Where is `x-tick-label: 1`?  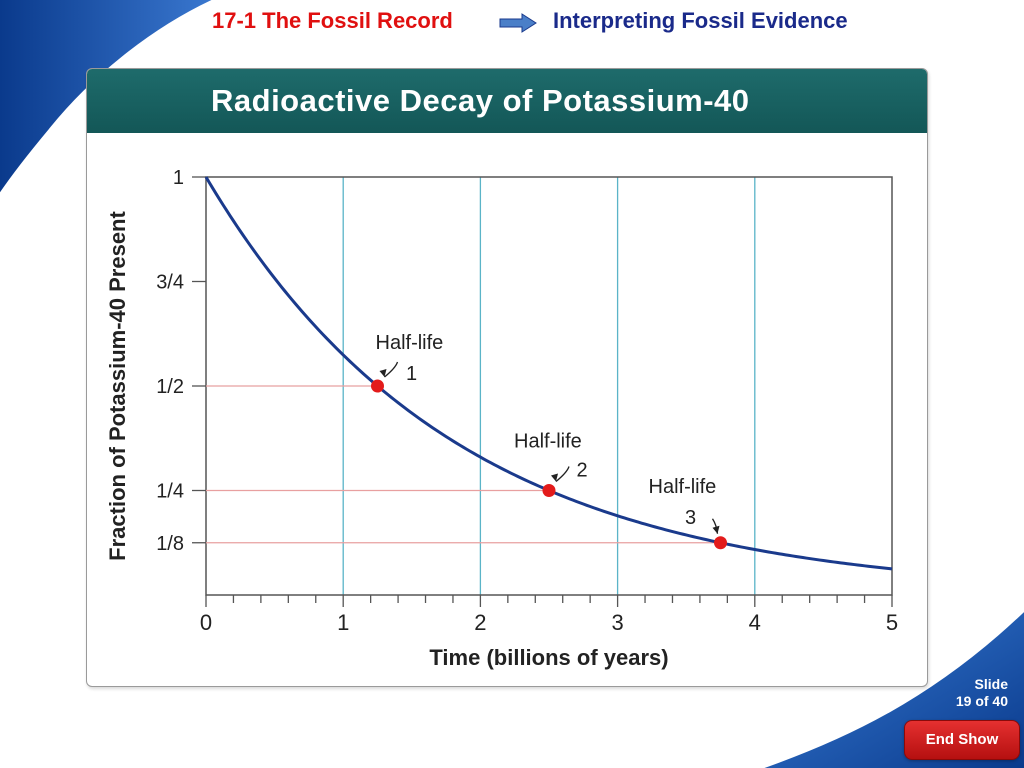
x-tick-label: 1 is located at coordinates (343, 622).